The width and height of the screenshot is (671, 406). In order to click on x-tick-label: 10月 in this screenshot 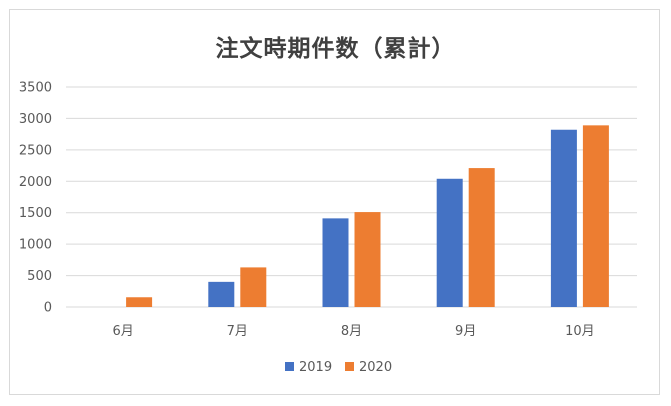, I will do `click(580, 331)`.